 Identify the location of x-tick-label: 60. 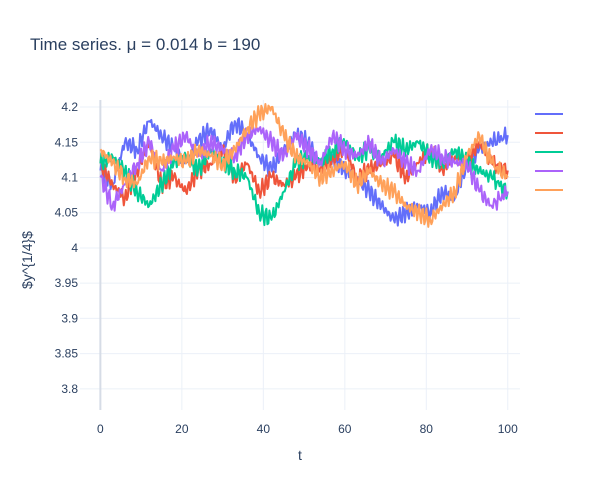
(345, 429).